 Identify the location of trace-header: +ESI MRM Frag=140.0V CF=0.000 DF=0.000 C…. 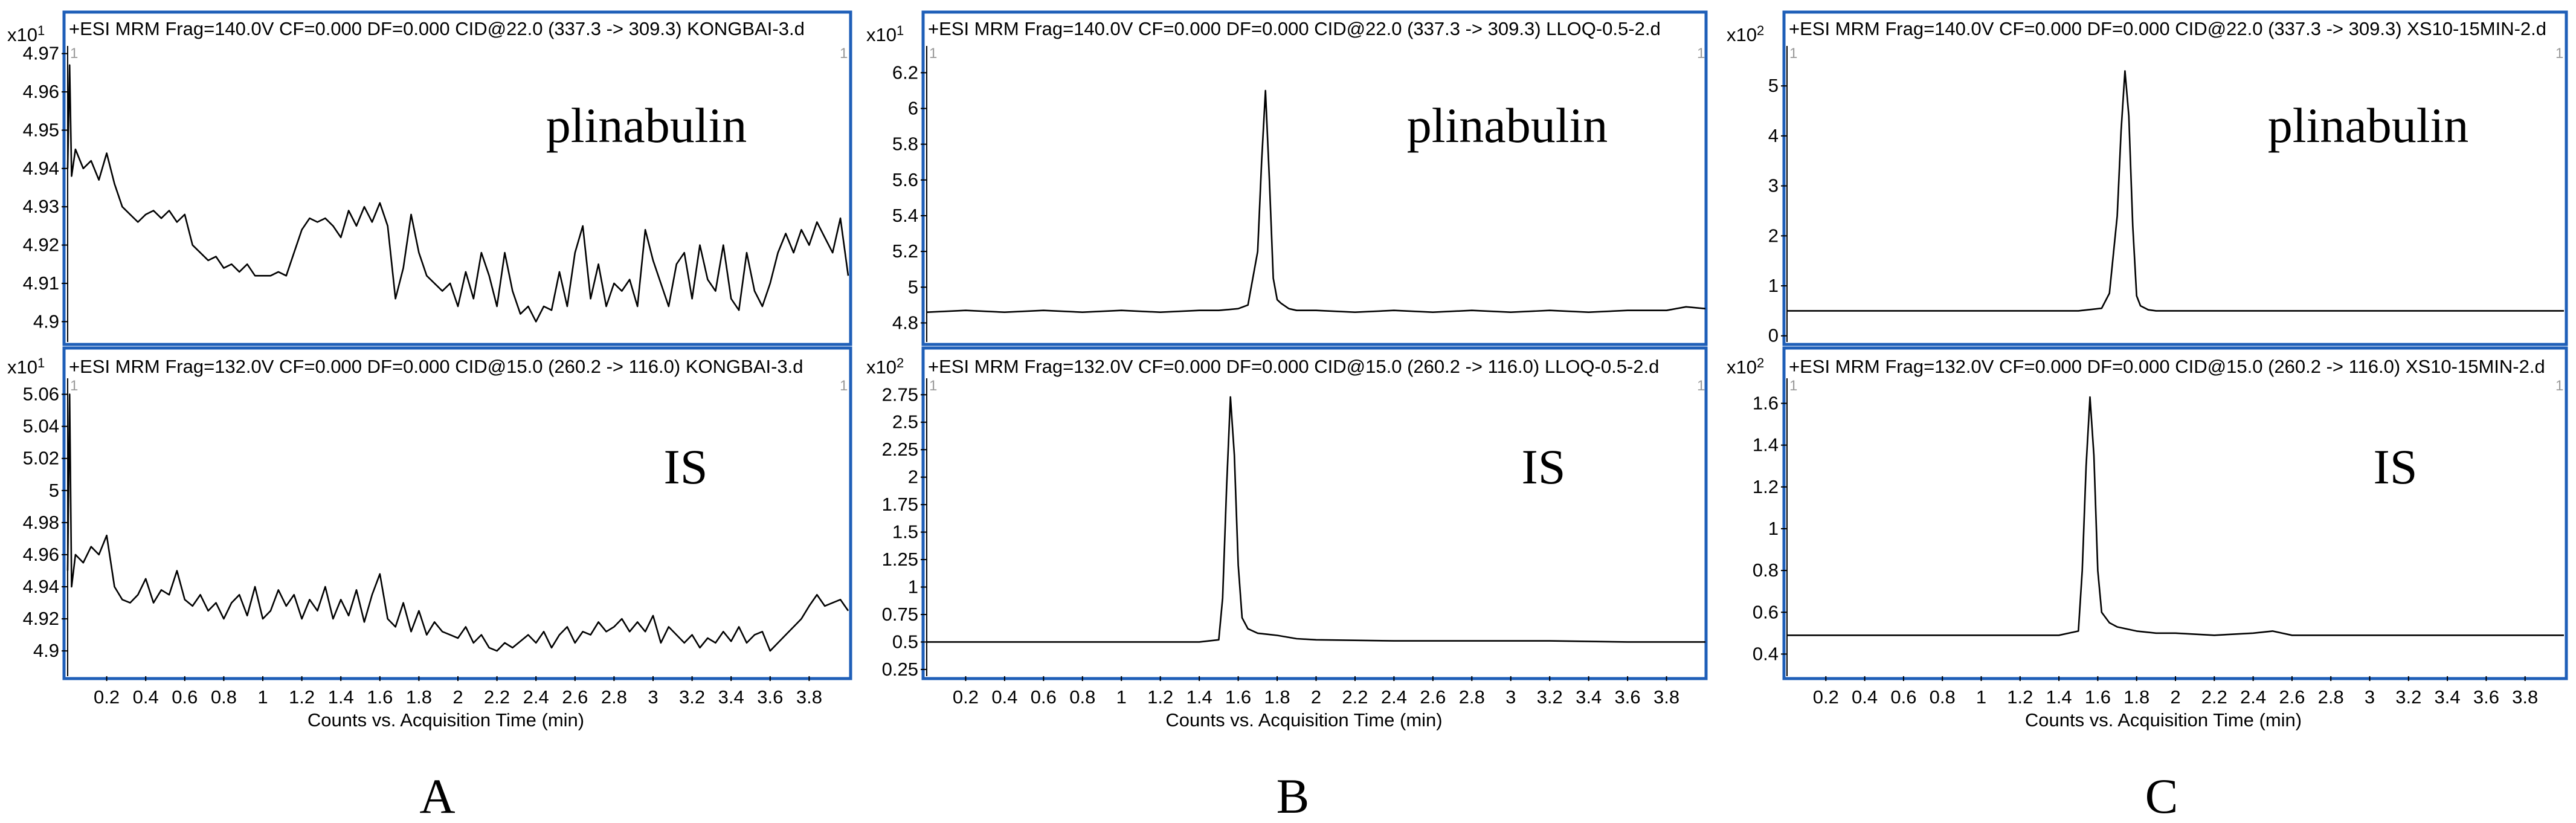
(1294, 28).